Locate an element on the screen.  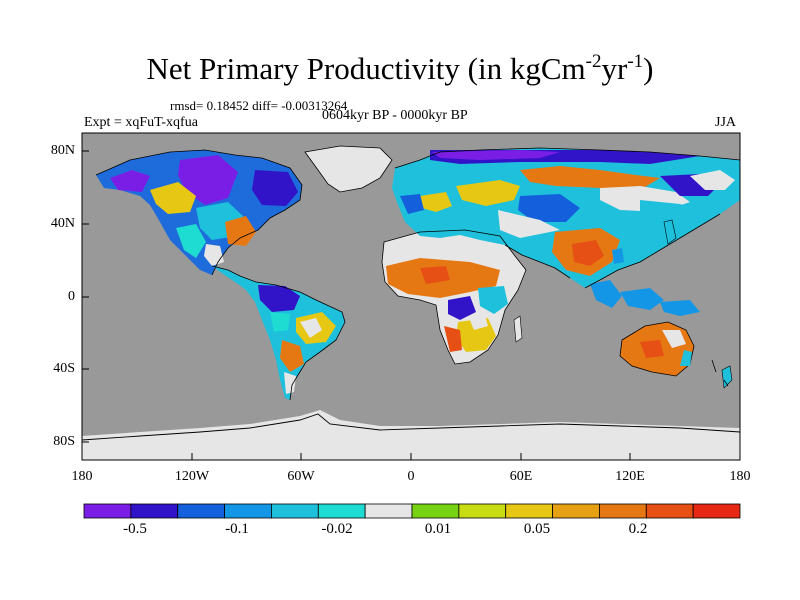
period-label: 0604kyr BP - 0000kyr BP is located at coordinates (395, 115).